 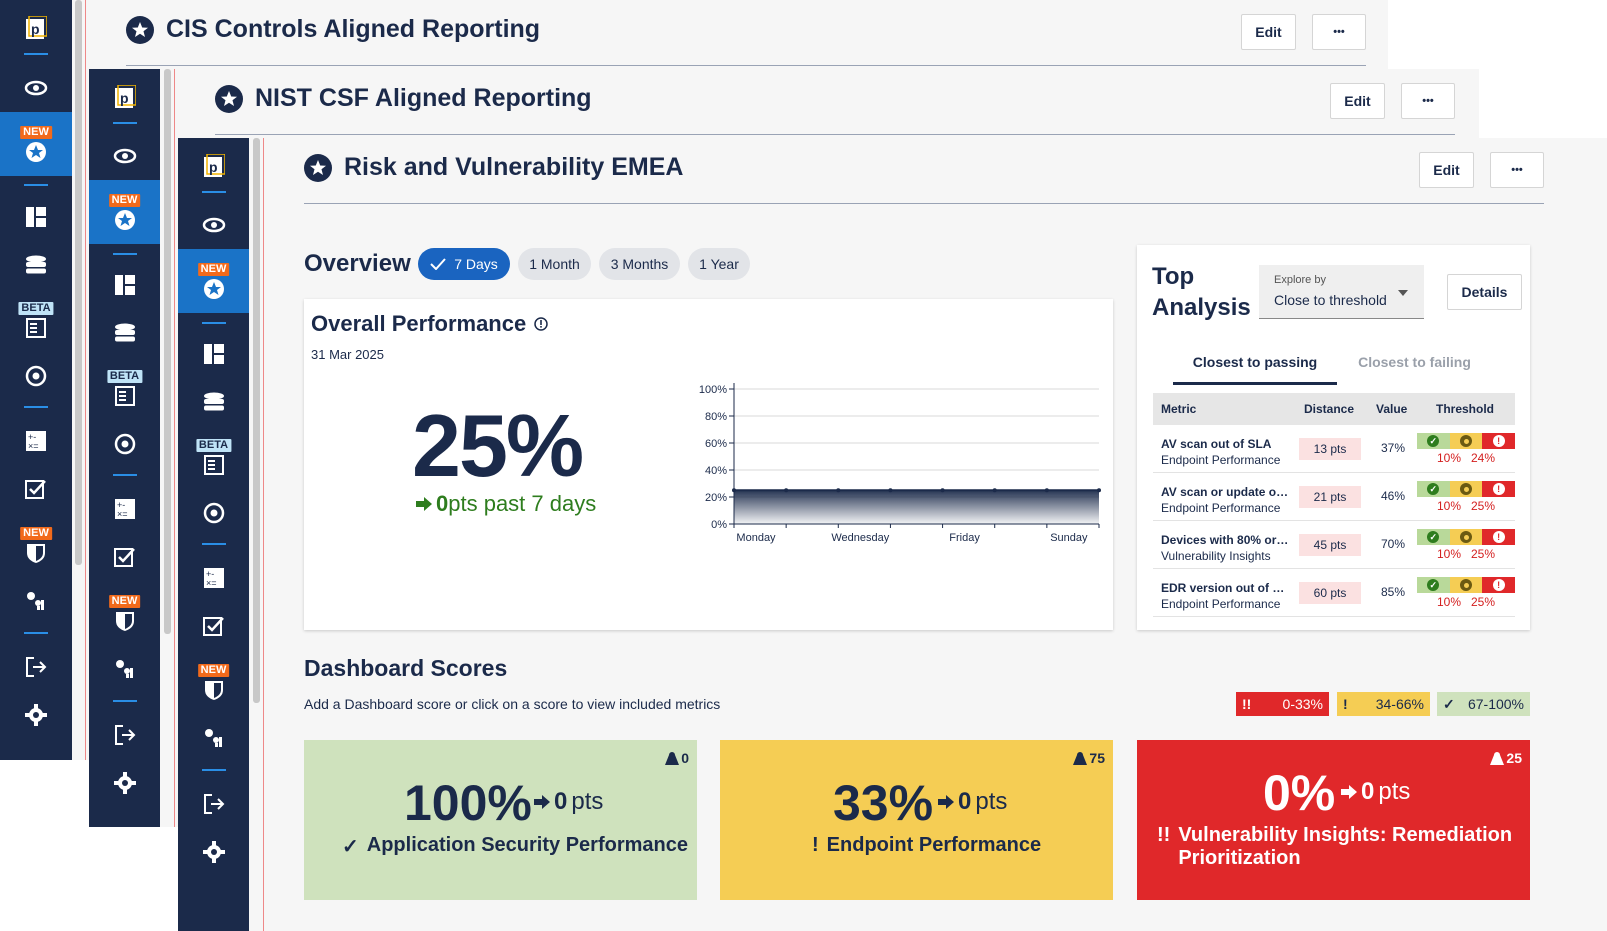 What do you see at coordinates (515, 846) in the screenshot?
I see `score-label: ✓ Application Security Performance` at bounding box center [515, 846].